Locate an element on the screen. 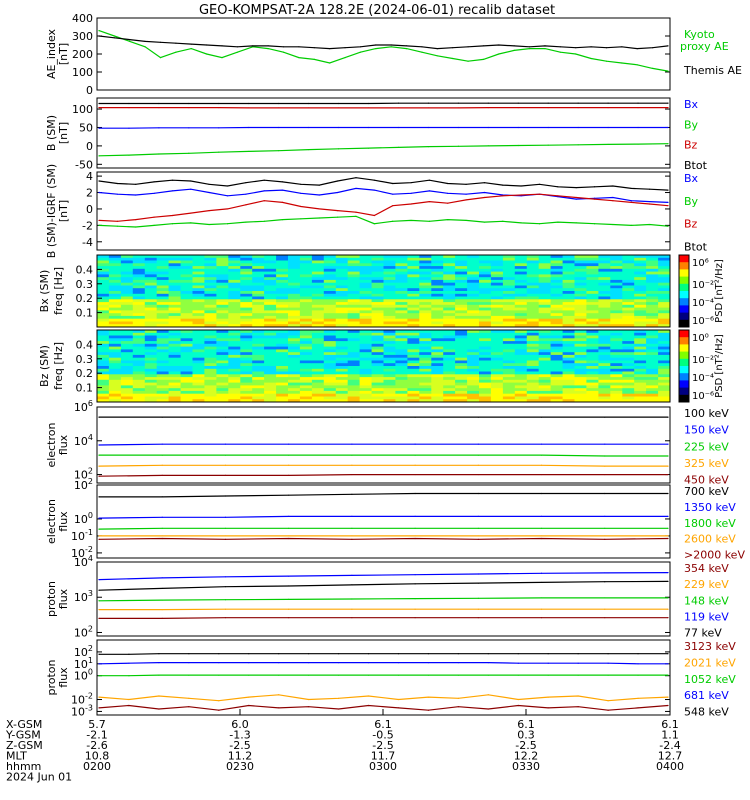  ytick-label: -2 is located at coordinates (87, 225).